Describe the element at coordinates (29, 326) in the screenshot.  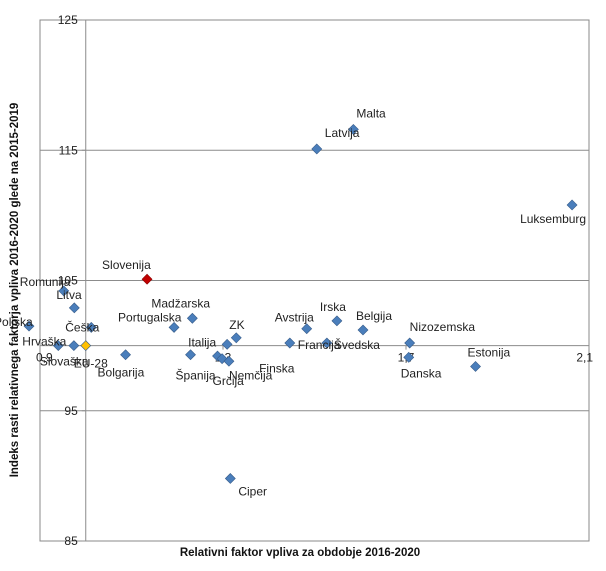
I see `point-poljska` at that location.